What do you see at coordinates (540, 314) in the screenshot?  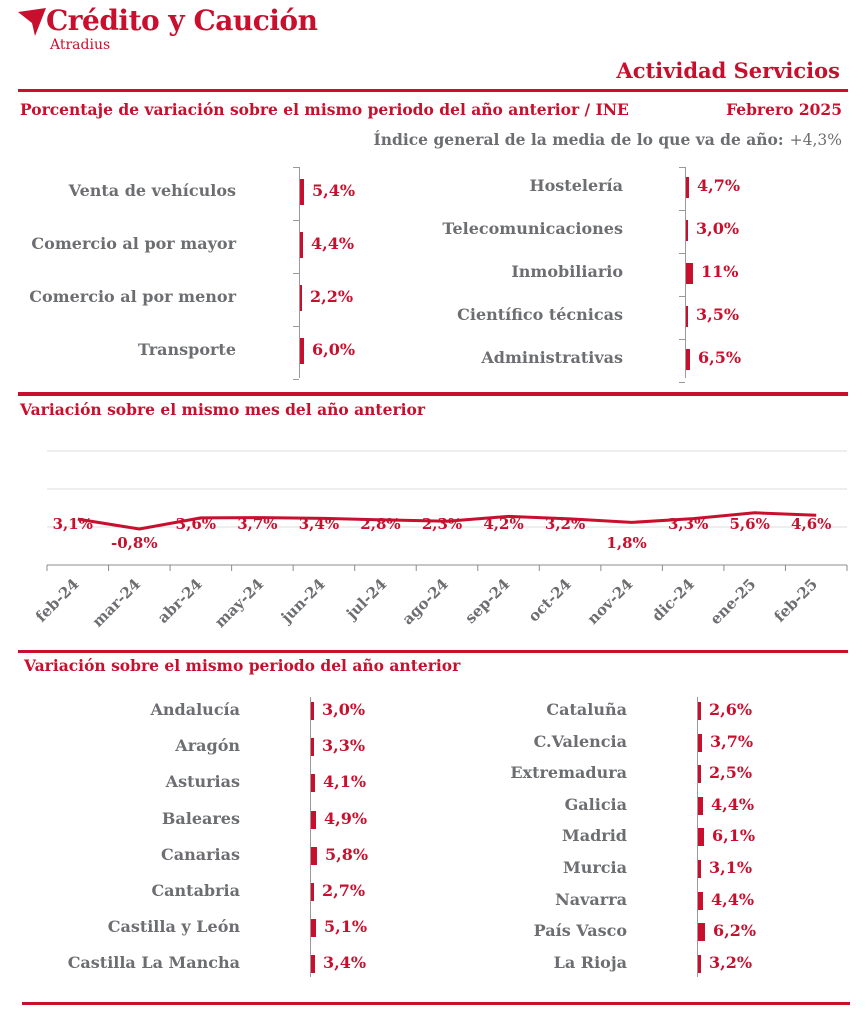 I see `bar-label: Científico técnicas` at bounding box center [540, 314].